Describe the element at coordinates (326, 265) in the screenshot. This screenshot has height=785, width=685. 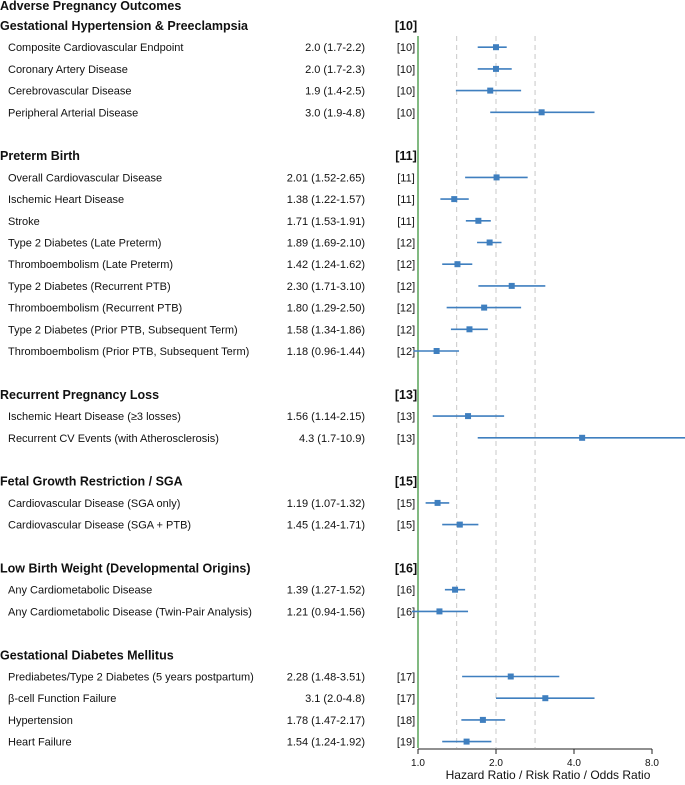
I see `row-estimate-ci: 1.42 (1.24-1.62)` at that location.